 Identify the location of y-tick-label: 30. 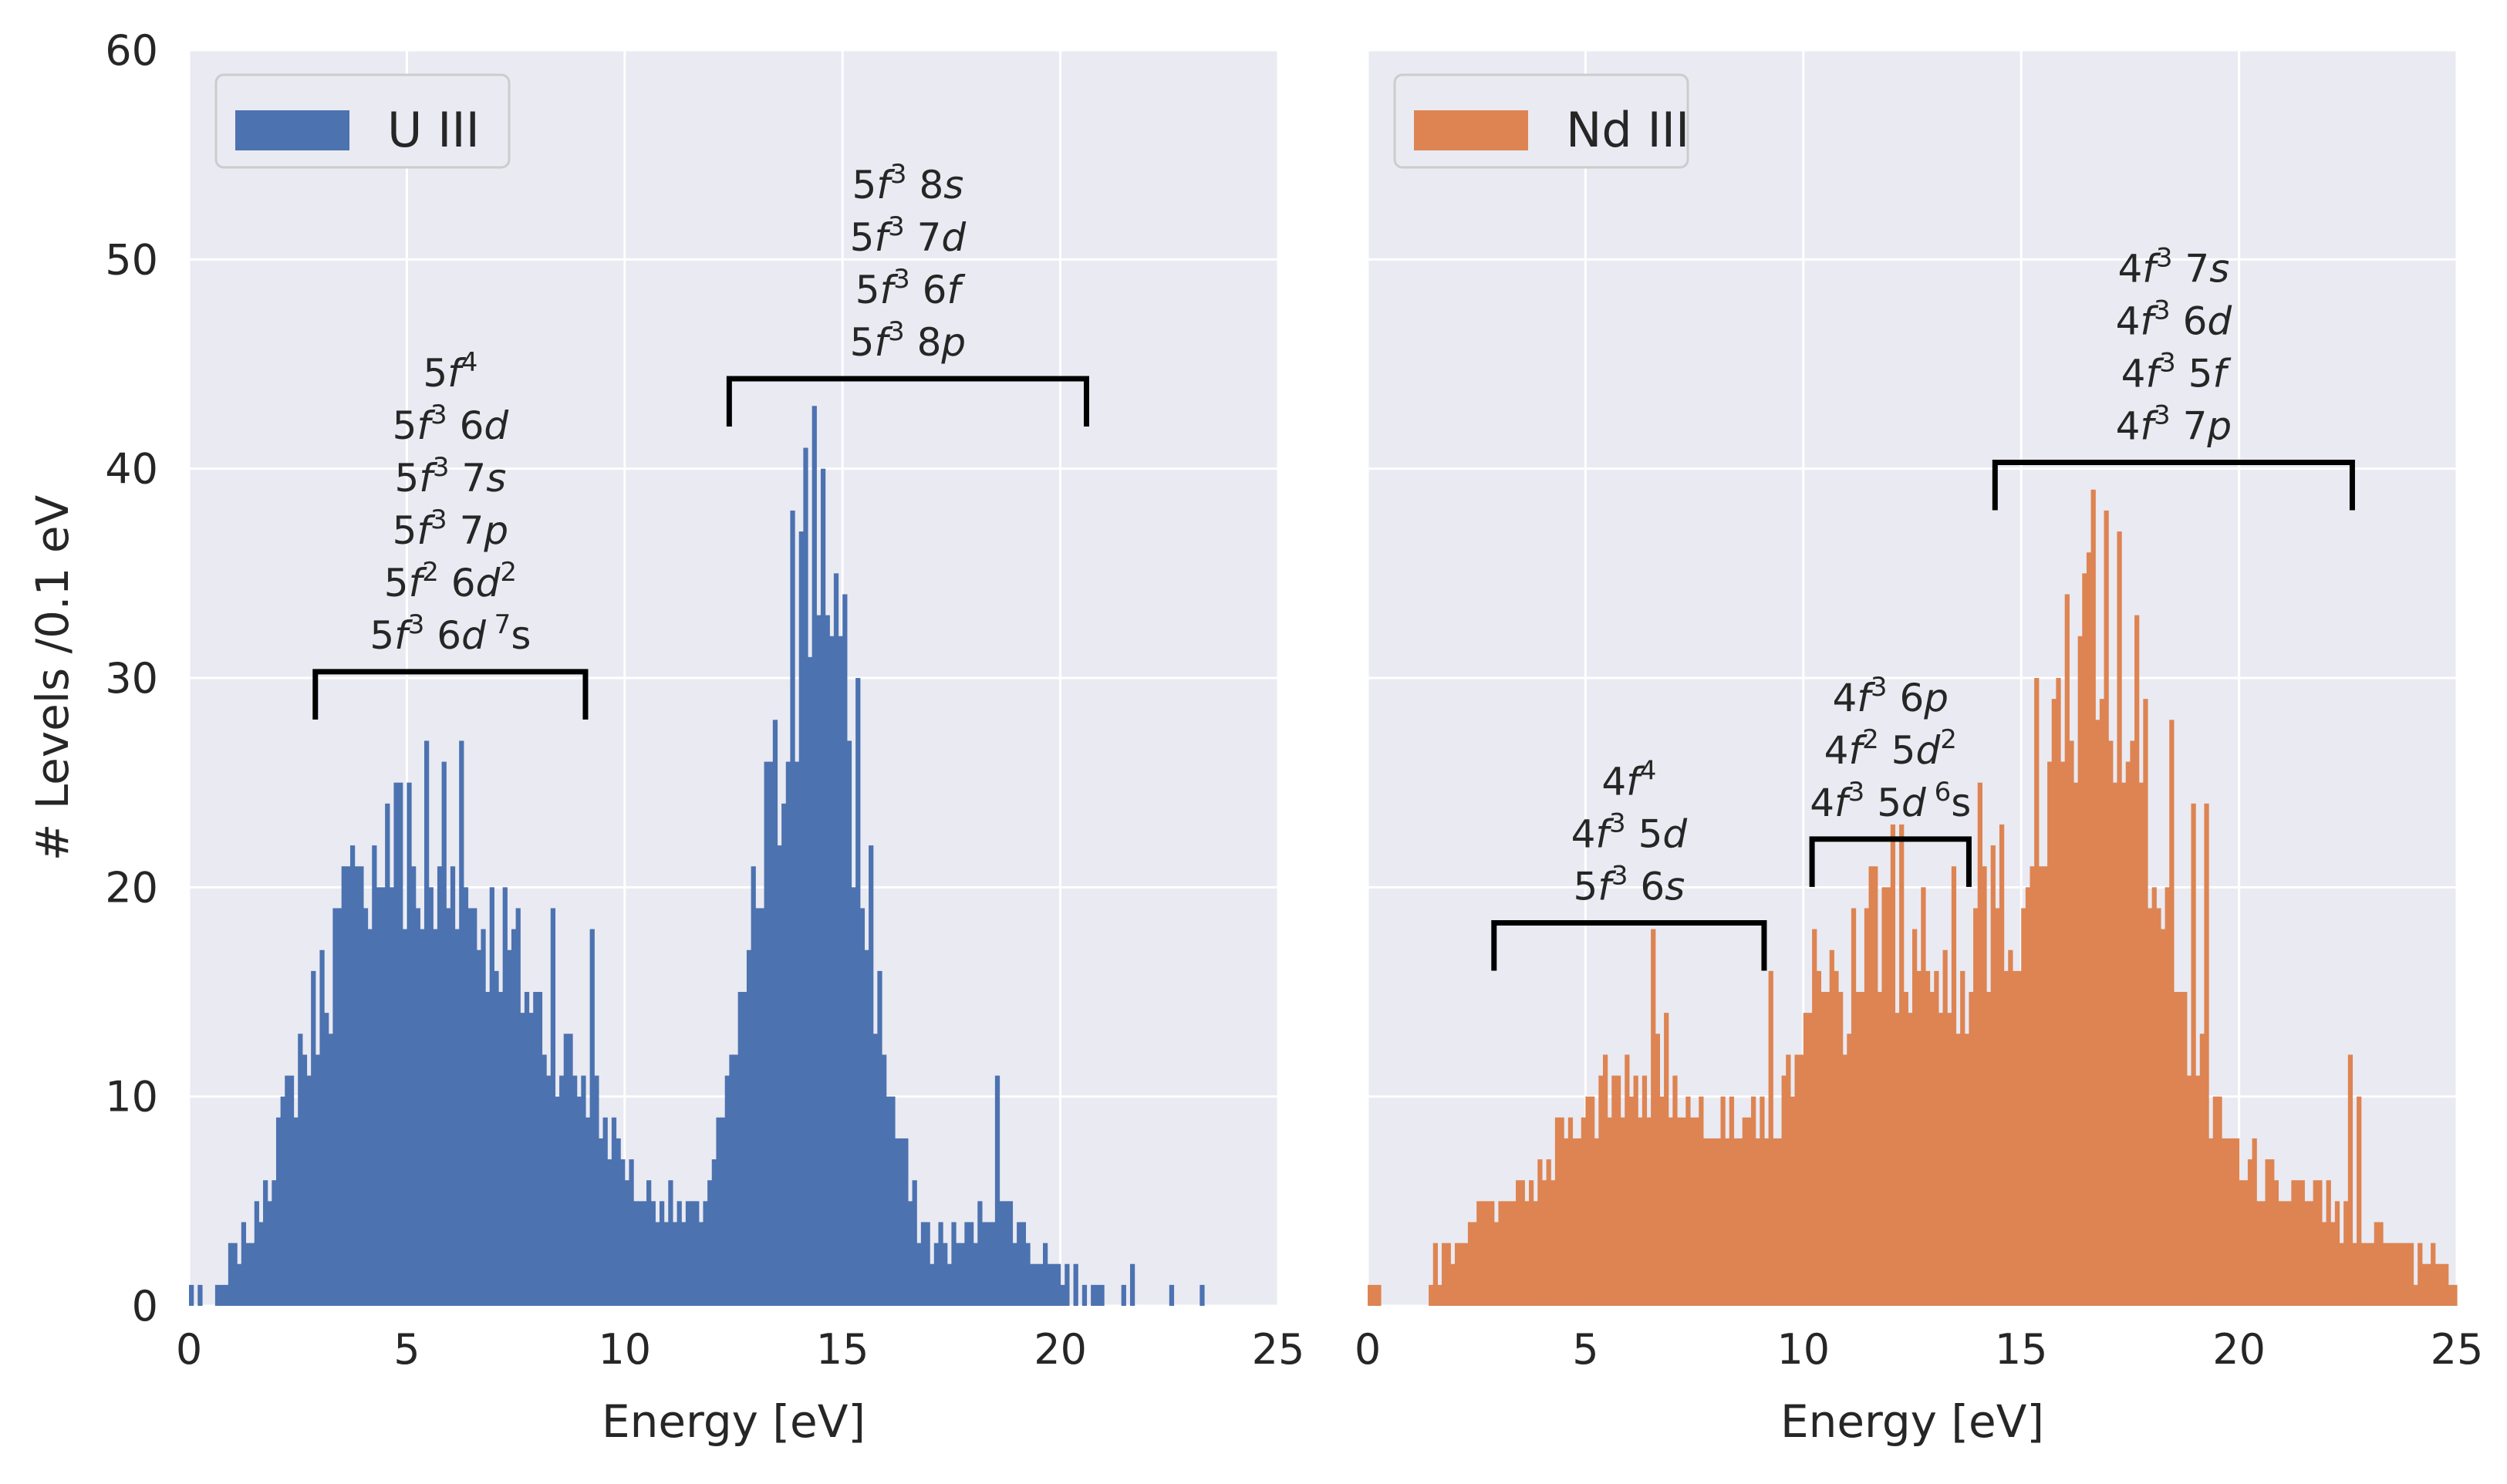
(131, 678).